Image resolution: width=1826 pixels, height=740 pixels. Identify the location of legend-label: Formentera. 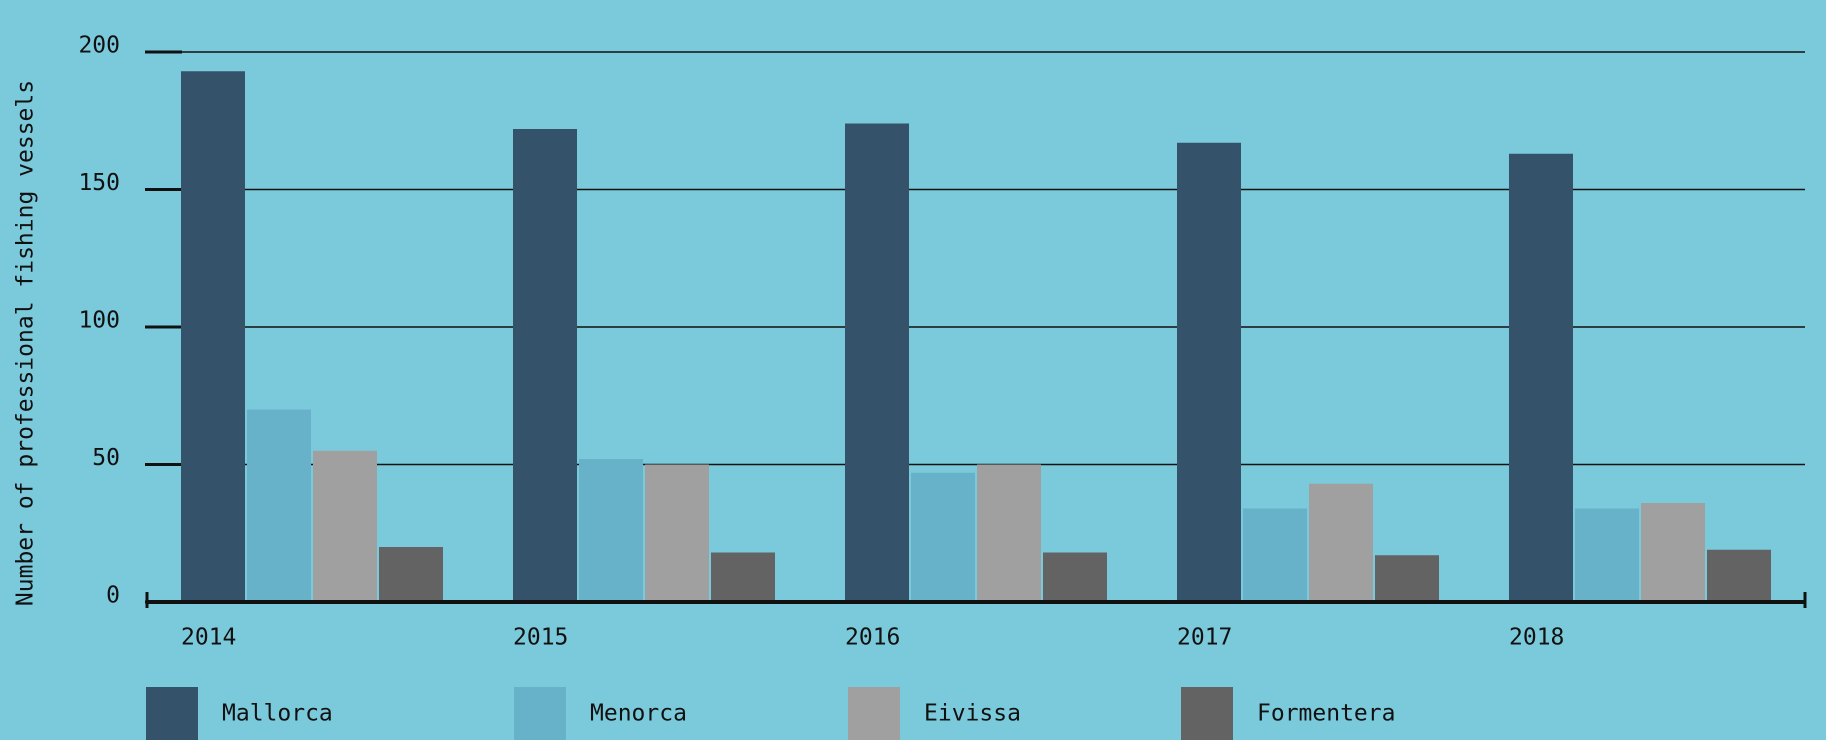
(1326, 714).